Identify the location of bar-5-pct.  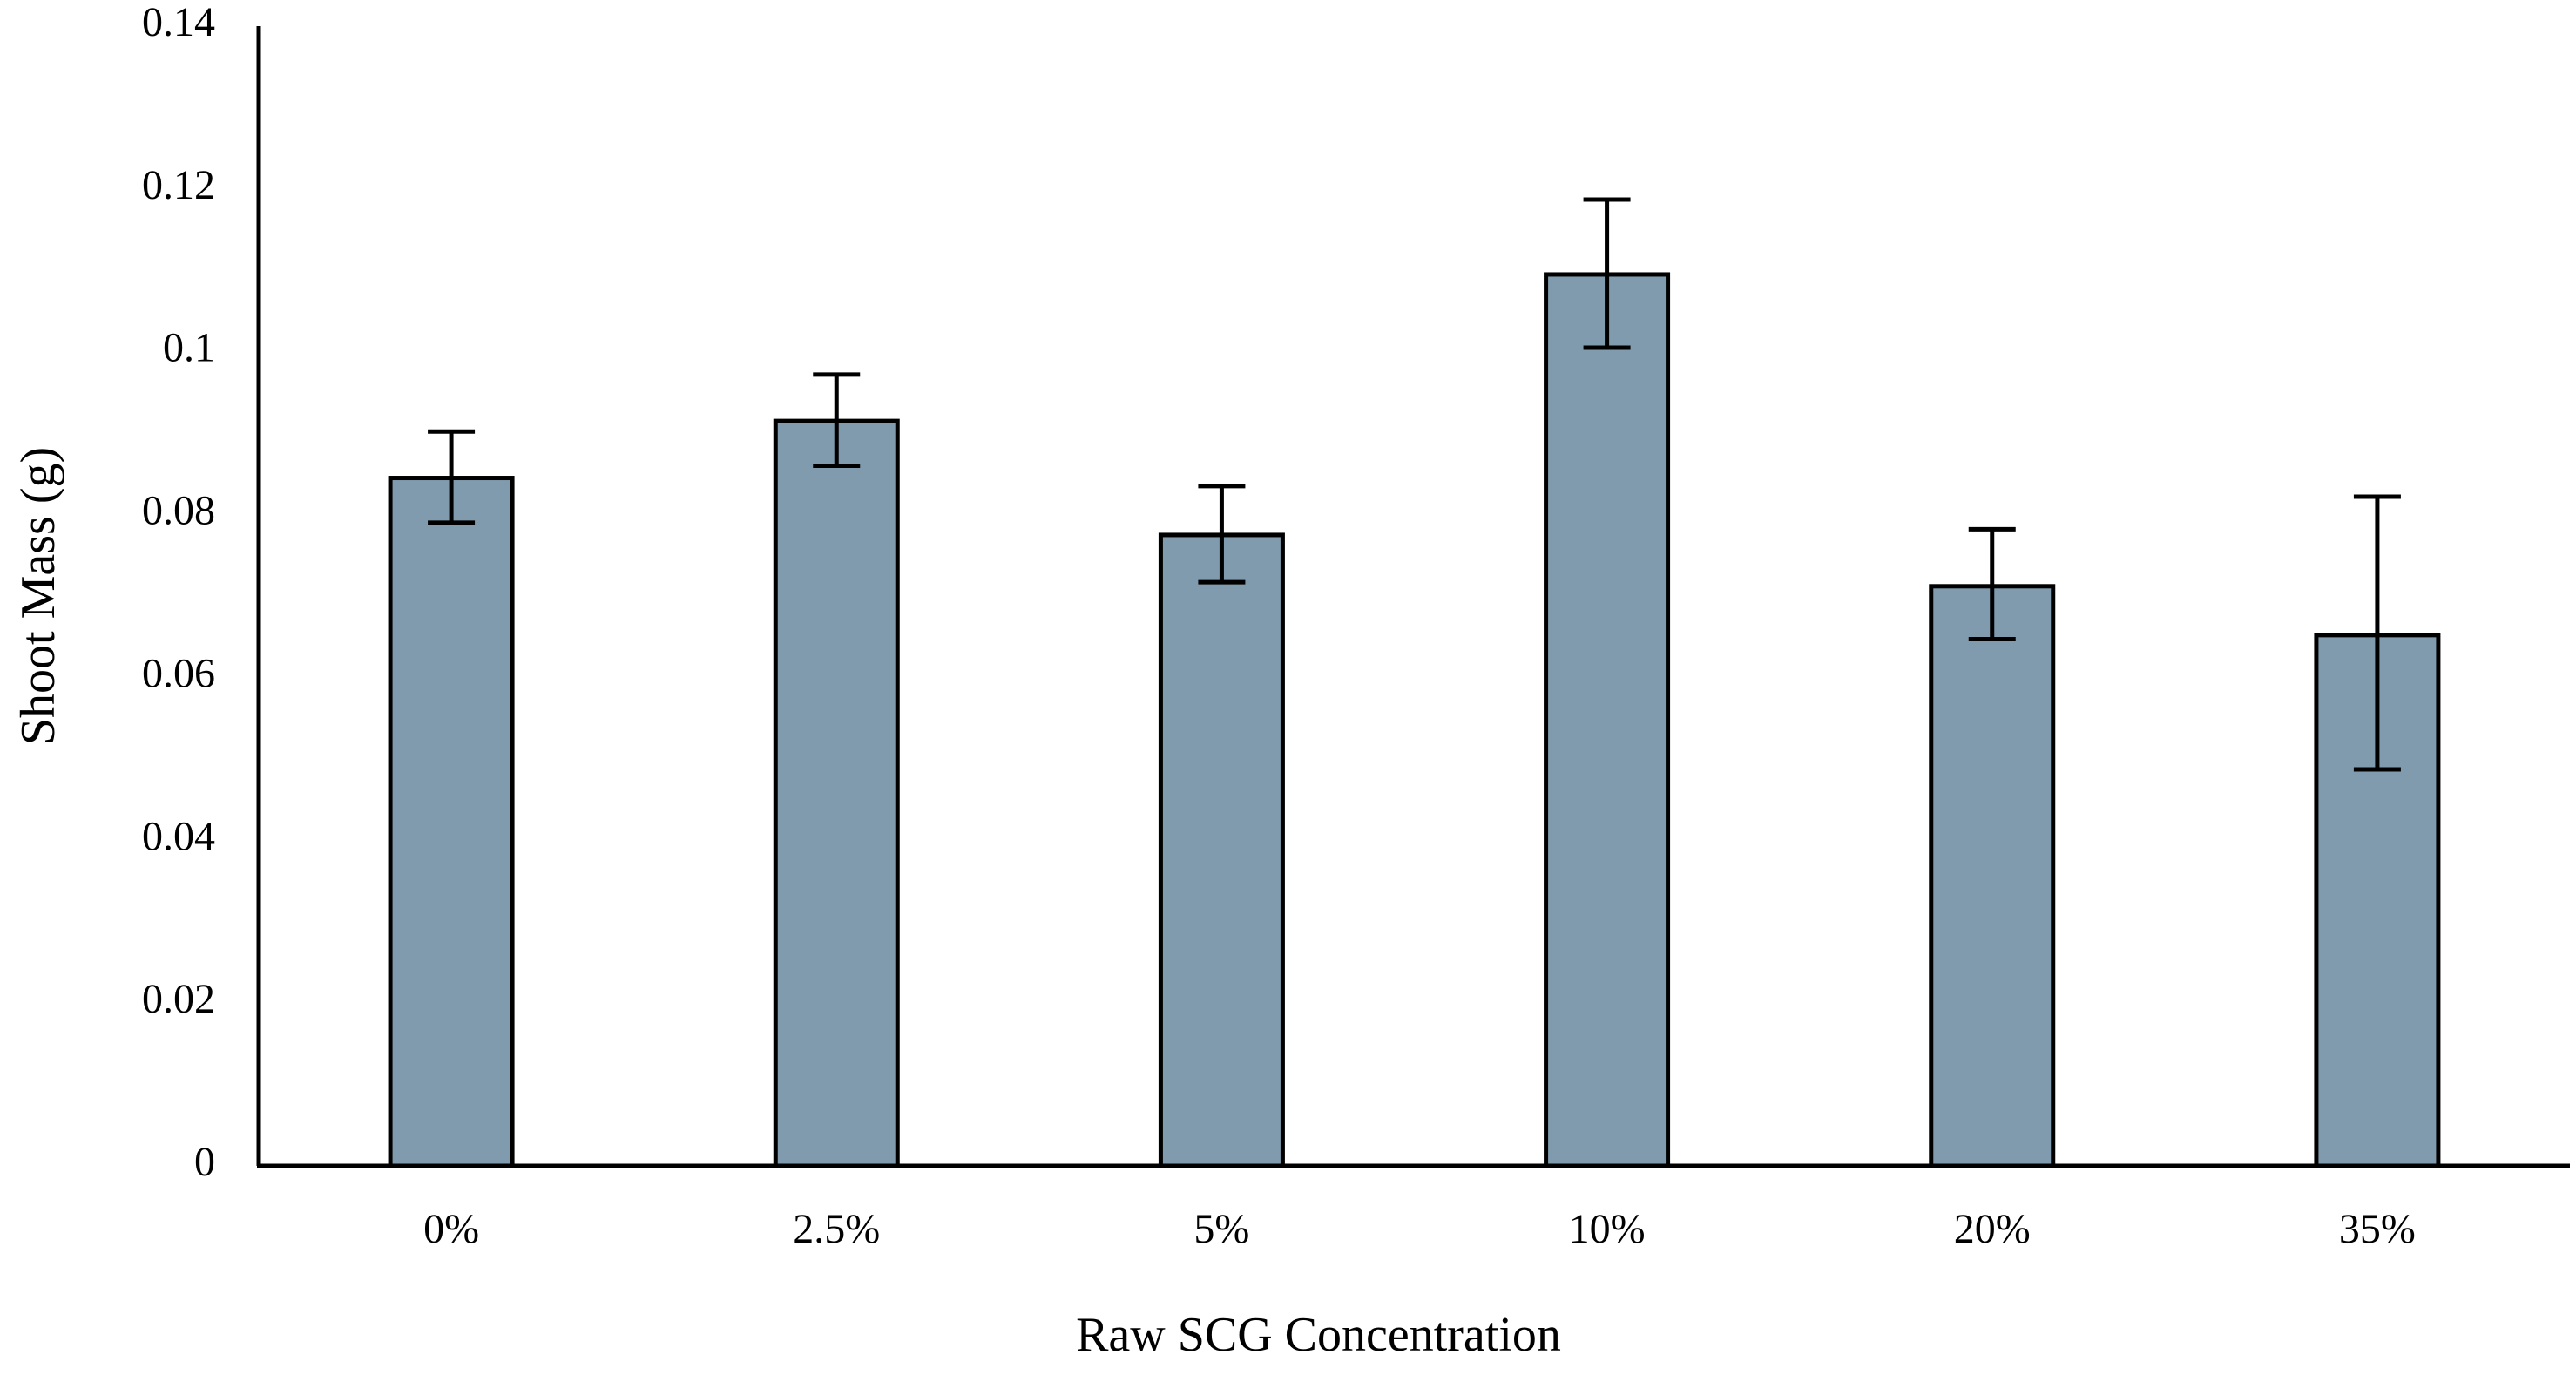
(1221, 850).